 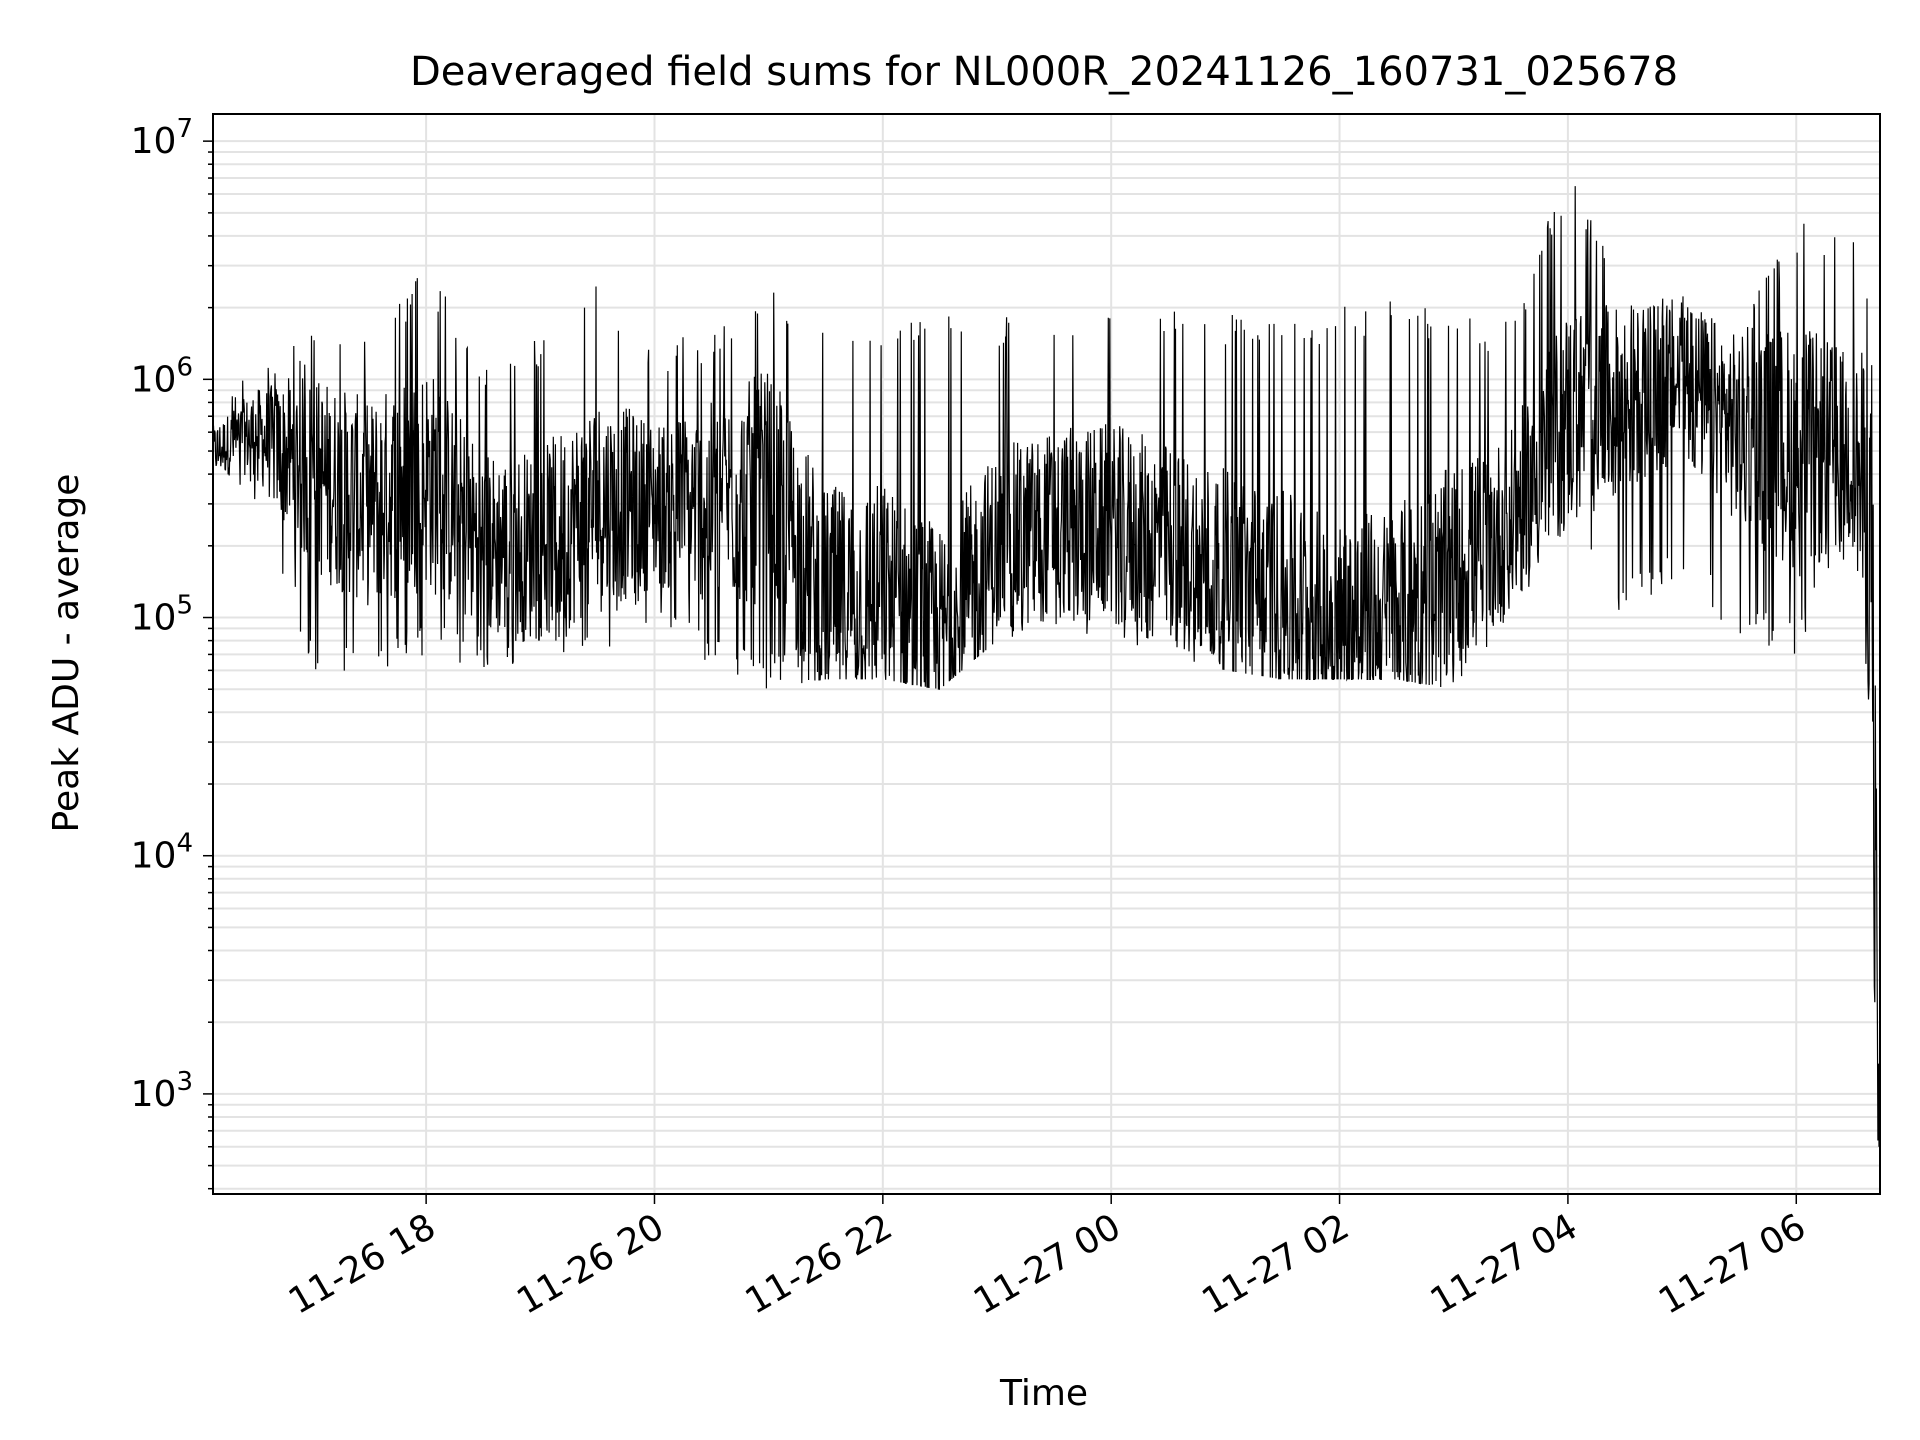 I want to click on y-tick-label: 10⁴, so click(x=162, y=853).